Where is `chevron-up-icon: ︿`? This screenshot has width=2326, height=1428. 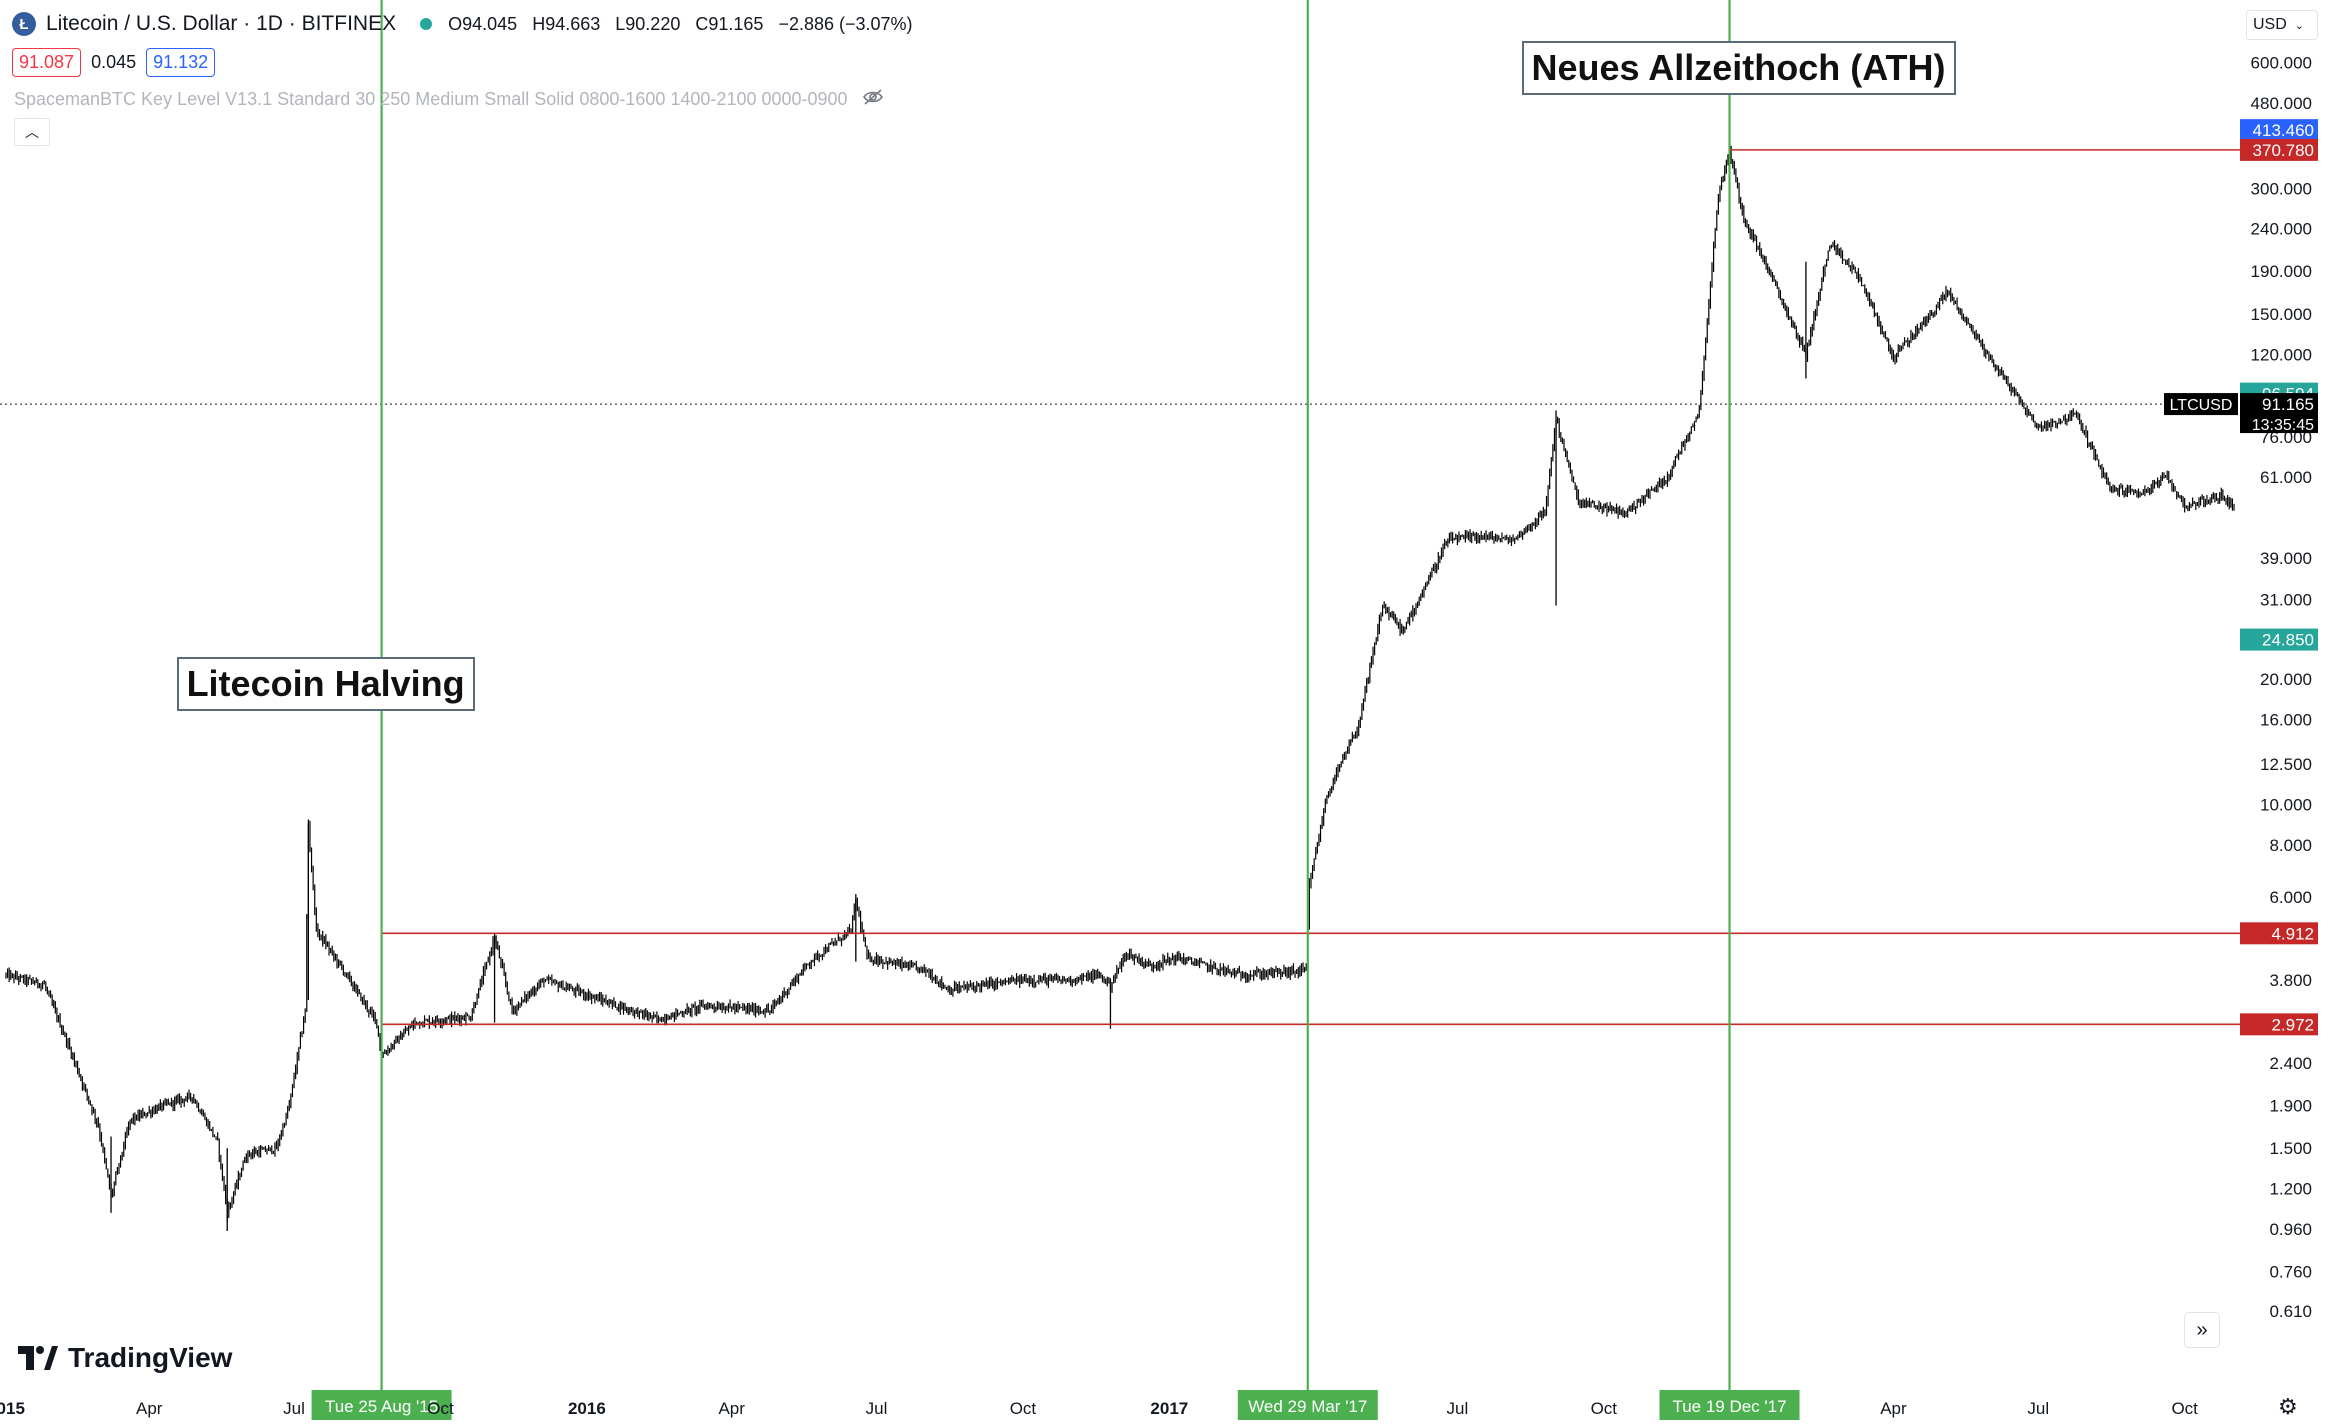 chevron-up-icon: ︿ is located at coordinates (32, 132).